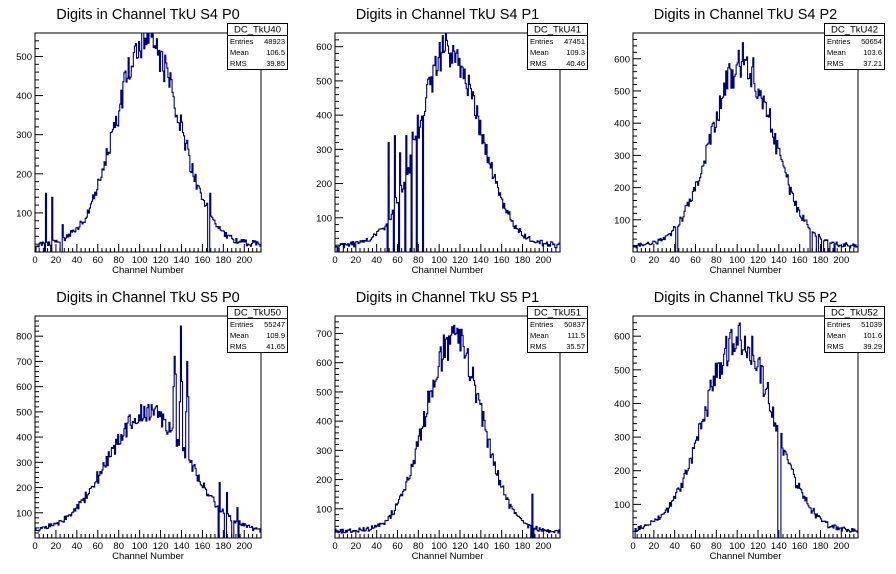 This screenshot has height=574, width=896. Describe the element at coordinates (24, 387) in the screenshot. I see `y-tick-label: 600` at that location.